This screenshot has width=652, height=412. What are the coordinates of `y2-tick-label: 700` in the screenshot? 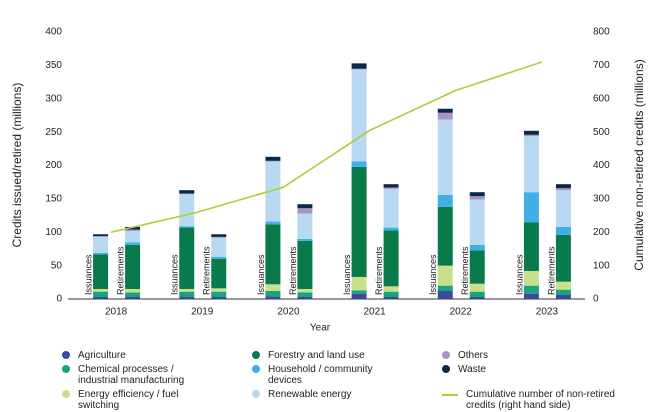 It's located at (601, 65).